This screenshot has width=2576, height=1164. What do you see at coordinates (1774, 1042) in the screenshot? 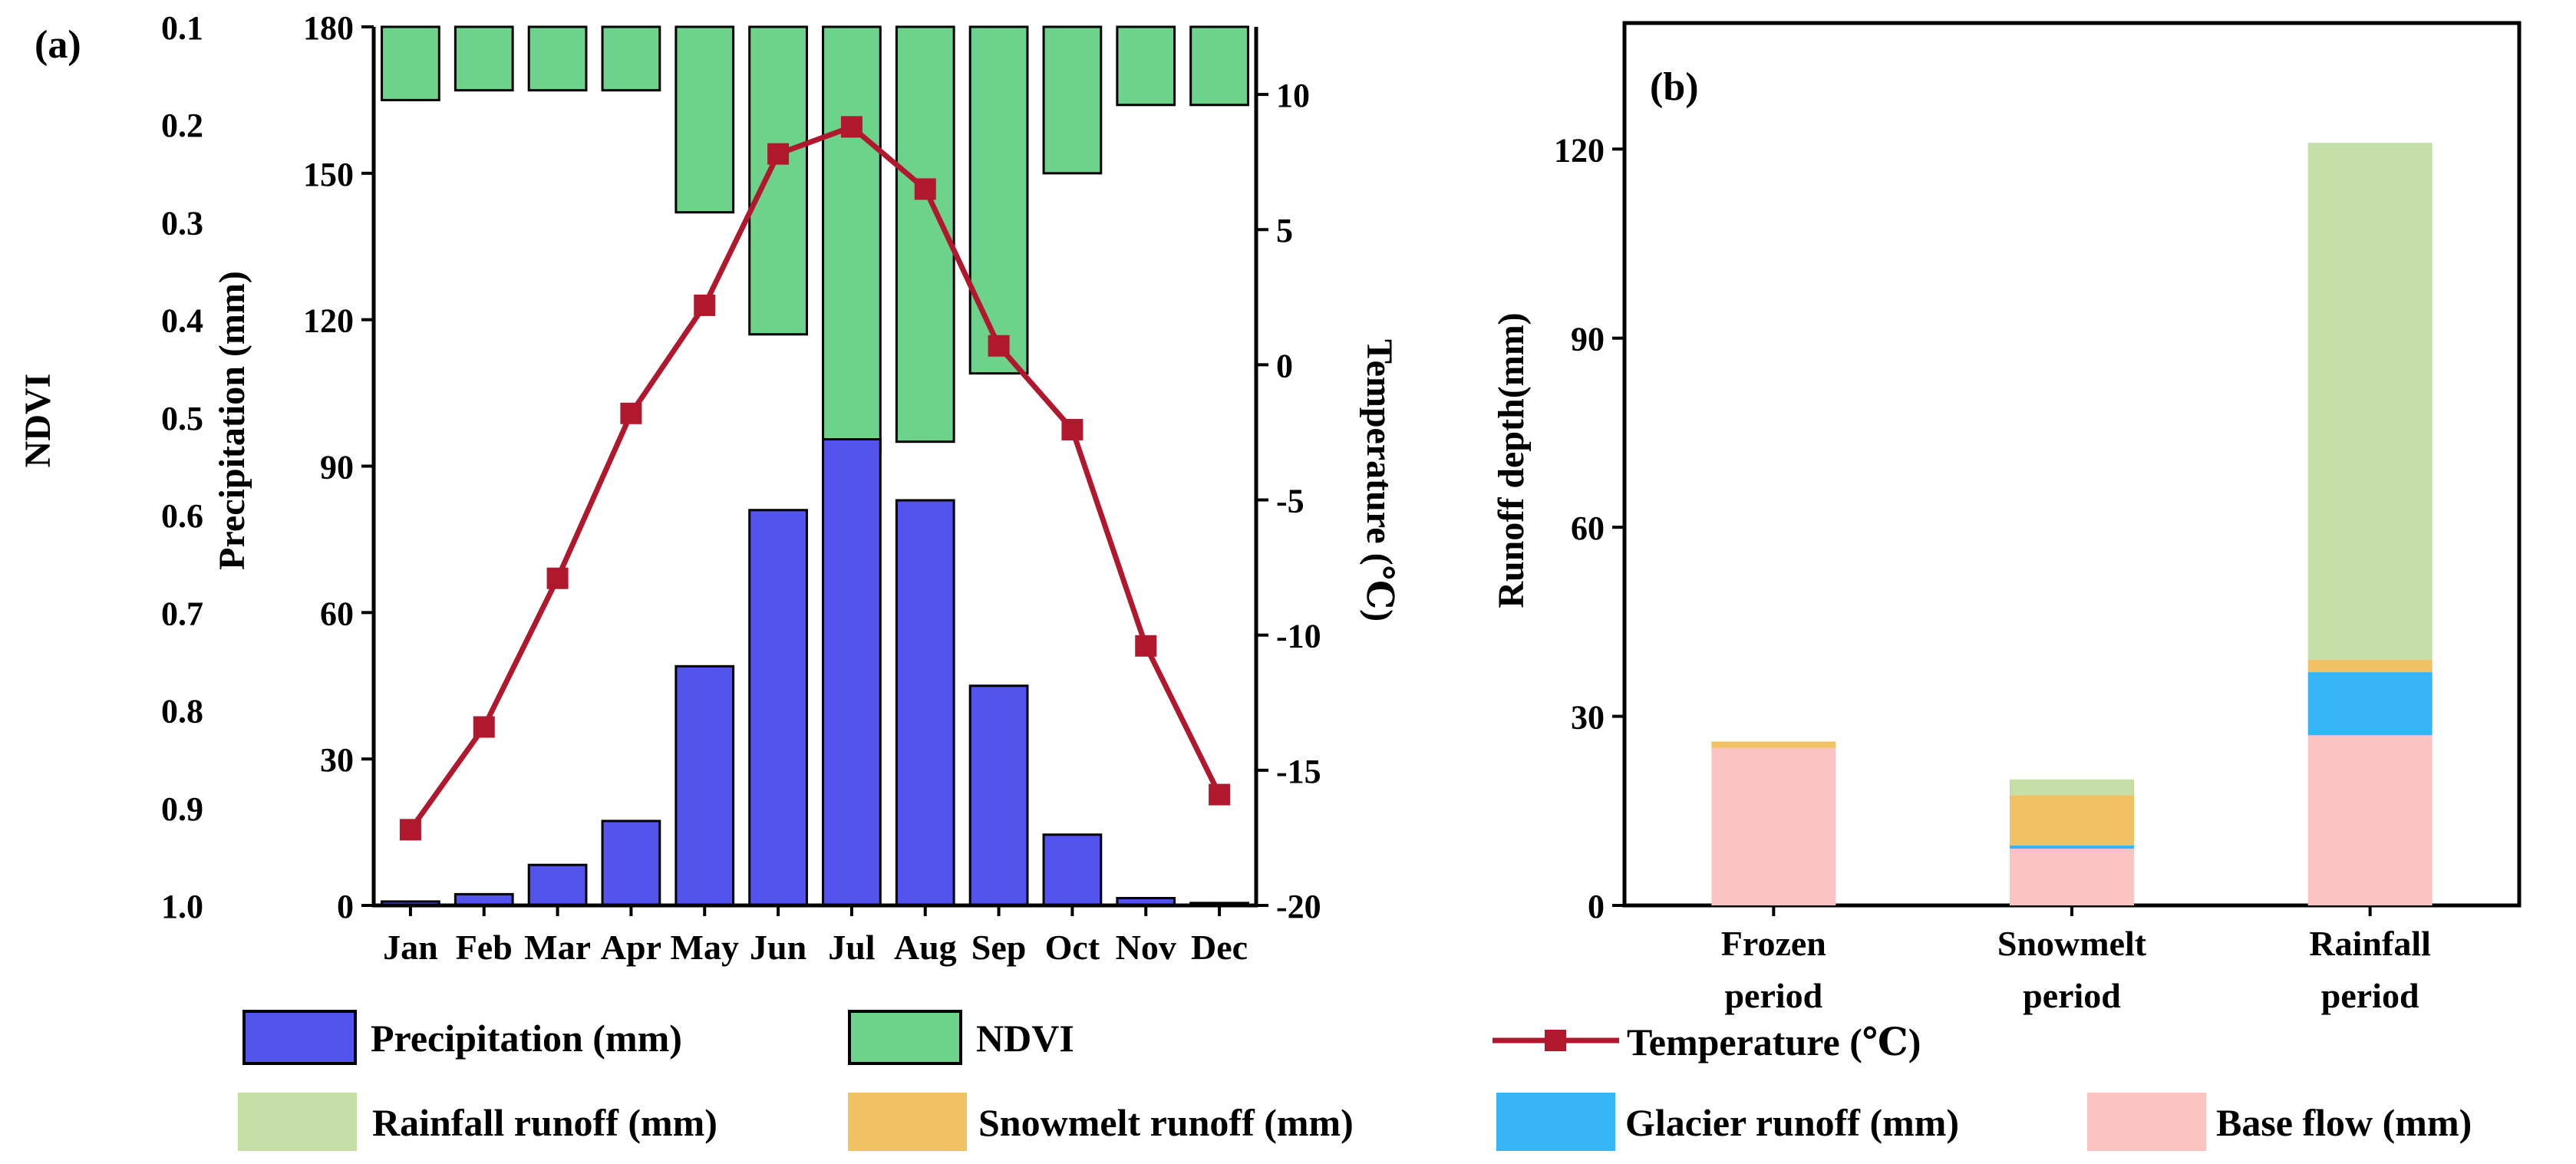
I see `legend-label-temperature: Temperature (℃)` at bounding box center [1774, 1042].